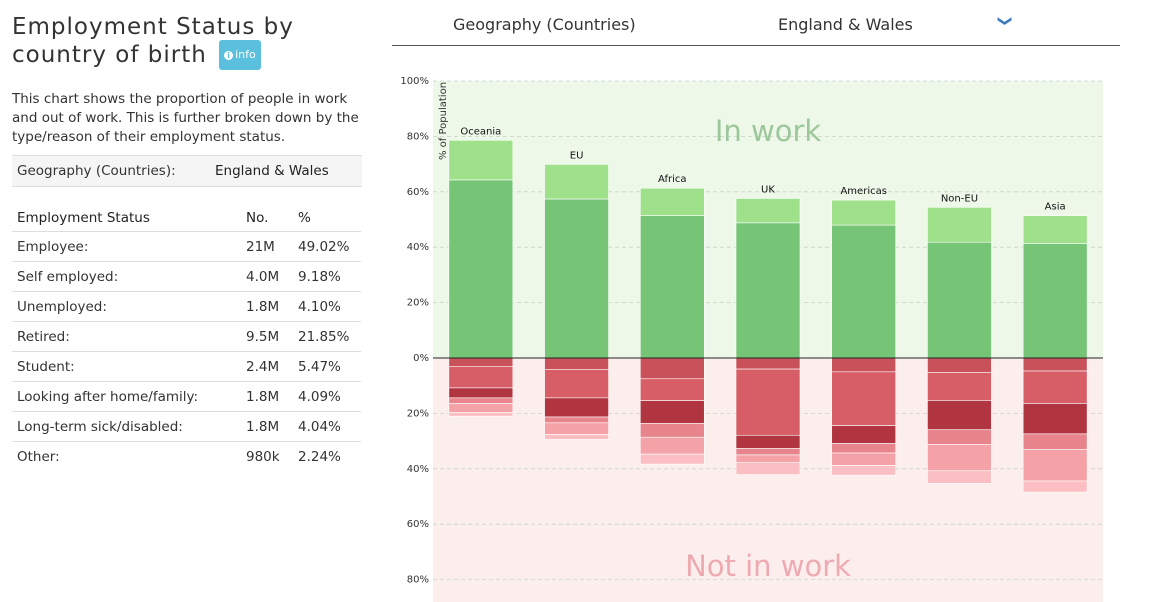  I want to click on table-row: Employee: 21M 49.02%, so click(186, 246).